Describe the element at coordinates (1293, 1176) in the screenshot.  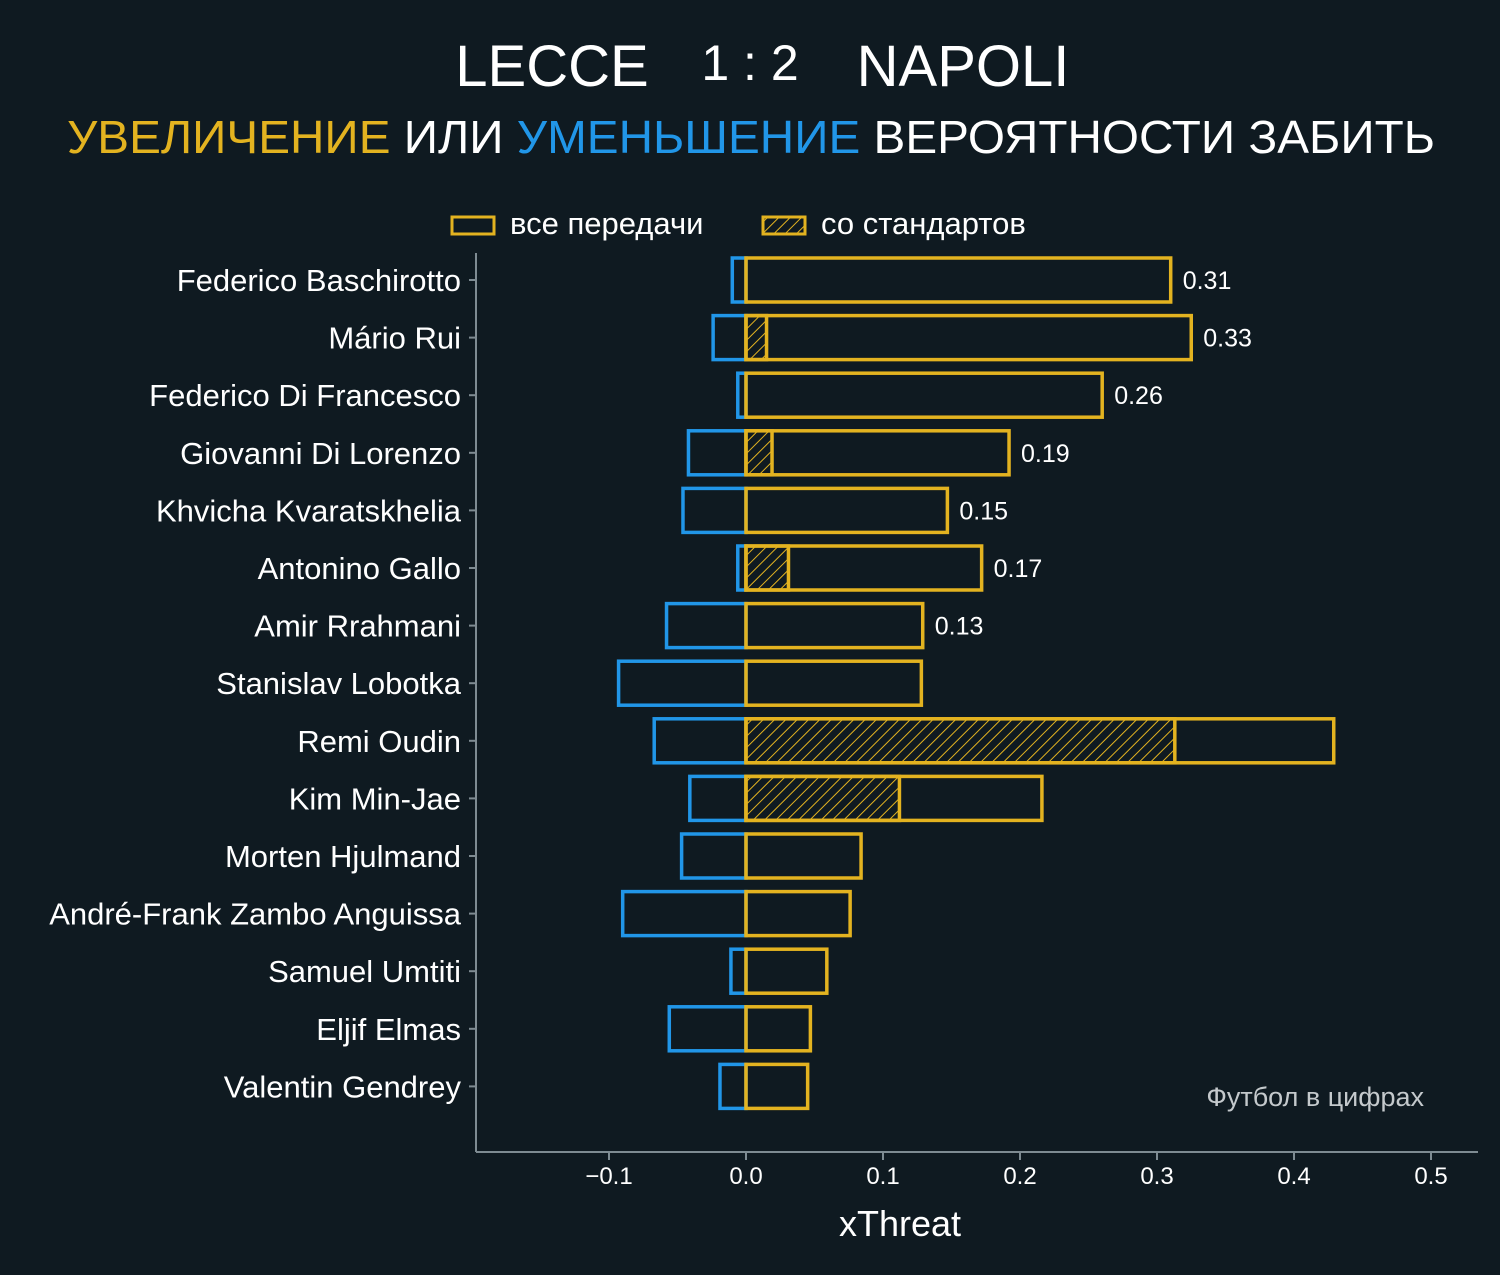
I see `x-tick-label: 0.4` at that location.